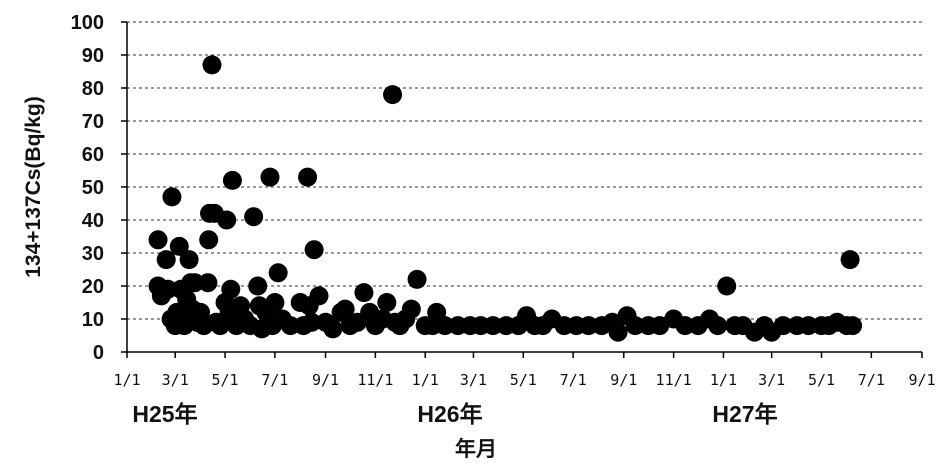 The width and height of the screenshot is (936, 465). Describe the element at coordinates (93, 155) in the screenshot. I see `y-tick-label: 60` at that location.